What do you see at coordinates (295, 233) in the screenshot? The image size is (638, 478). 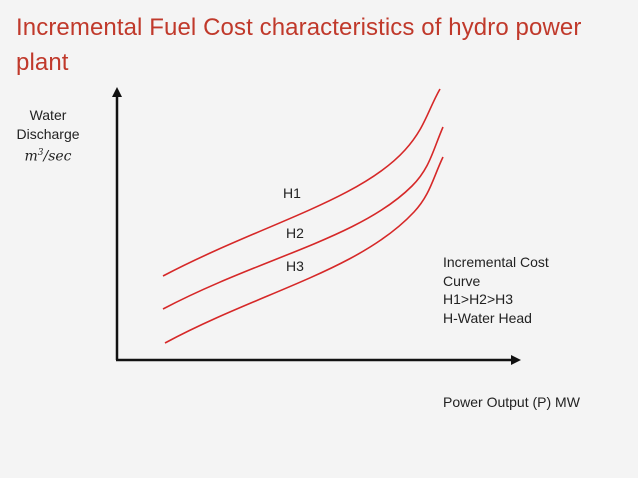 I see `curve-label-h2: H2` at bounding box center [295, 233].